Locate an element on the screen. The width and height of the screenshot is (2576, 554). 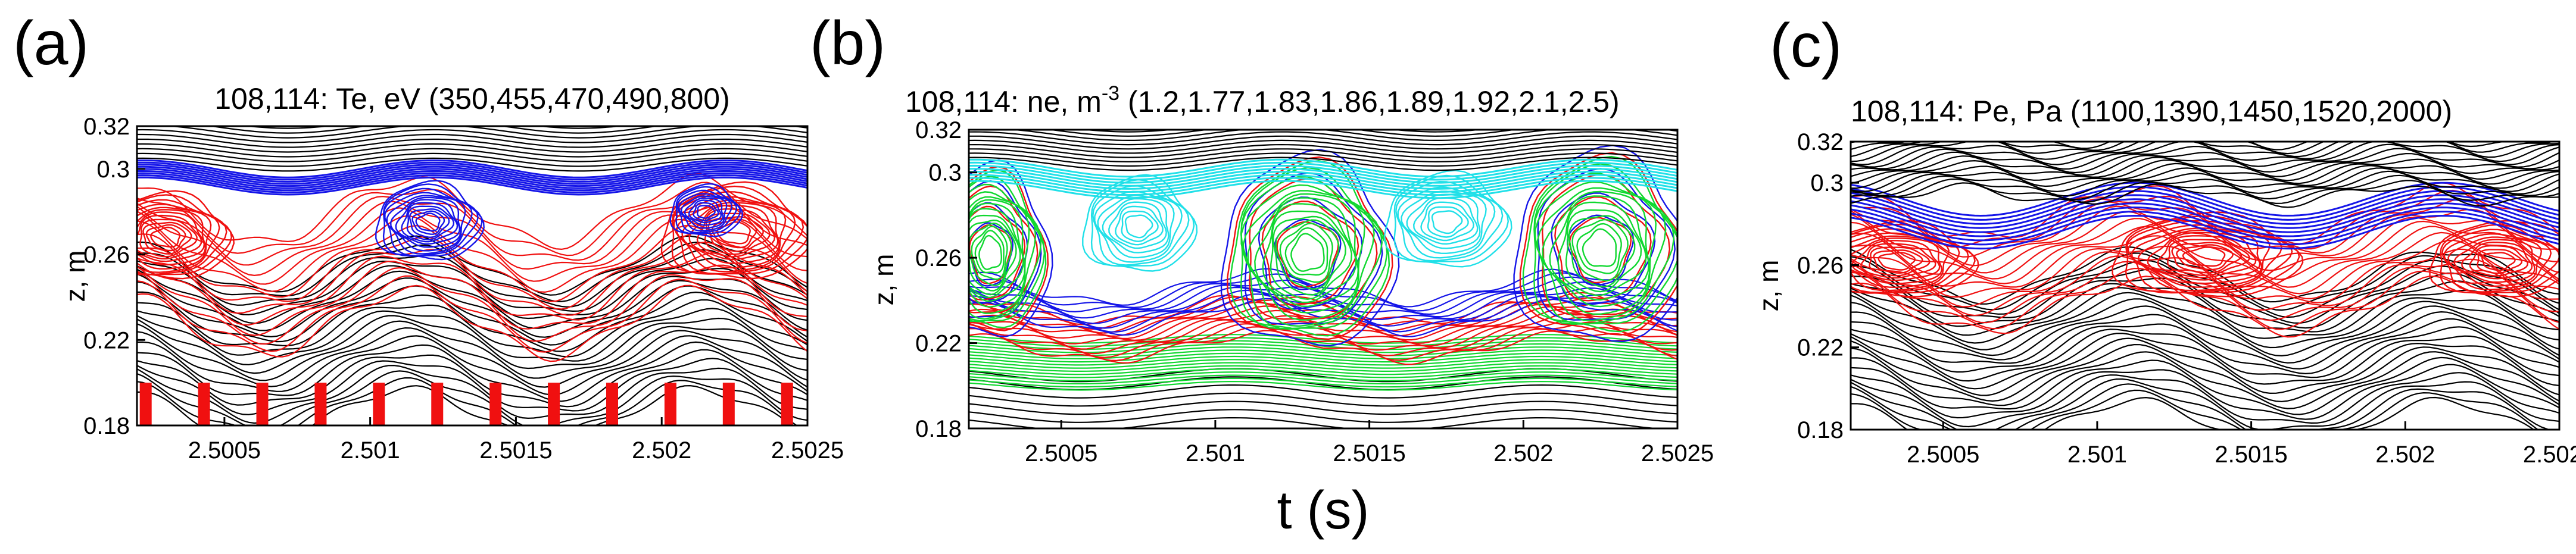
panel-b-x-ticks: 2.5005 2.501 2.5015 2.502 2.5025 is located at coordinates (1369, 443).